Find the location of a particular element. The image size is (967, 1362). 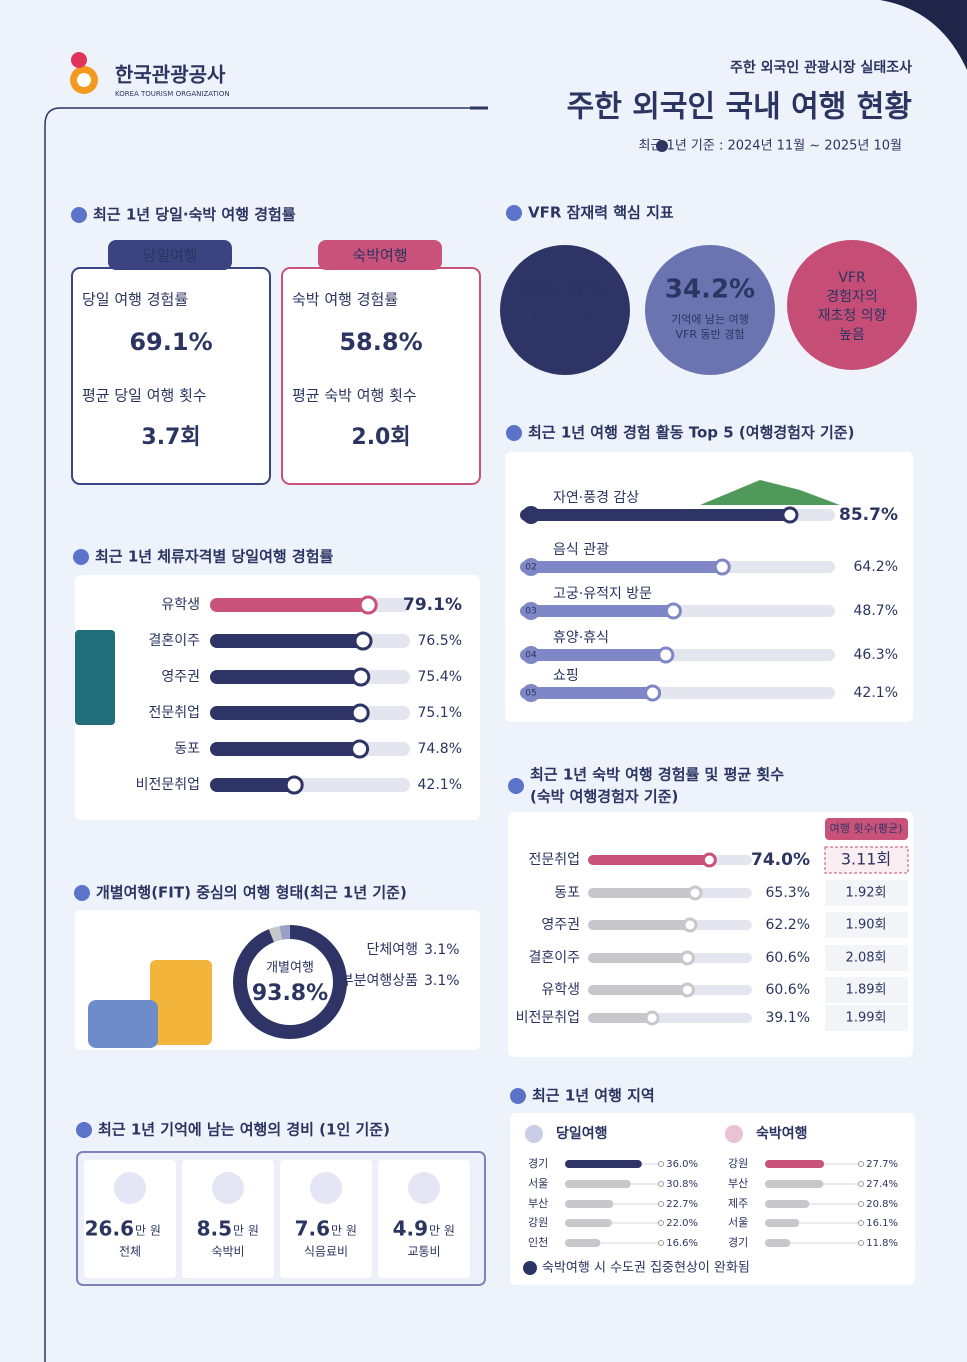

value-label: 16.6% is located at coordinates (682, 1243).